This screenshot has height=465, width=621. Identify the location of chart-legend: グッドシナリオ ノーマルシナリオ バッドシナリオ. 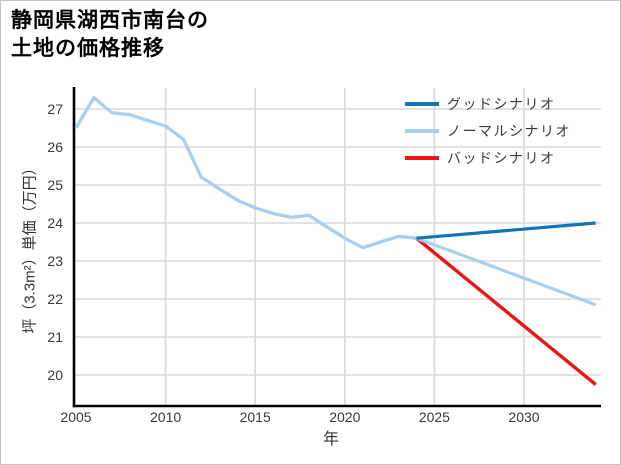
(488, 130).